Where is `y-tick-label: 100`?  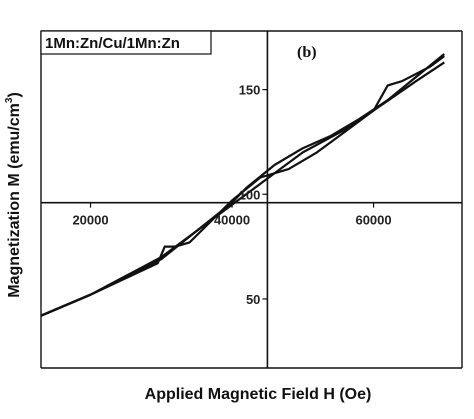 y-tick-label: 100 is located at coordinates (250, 194).